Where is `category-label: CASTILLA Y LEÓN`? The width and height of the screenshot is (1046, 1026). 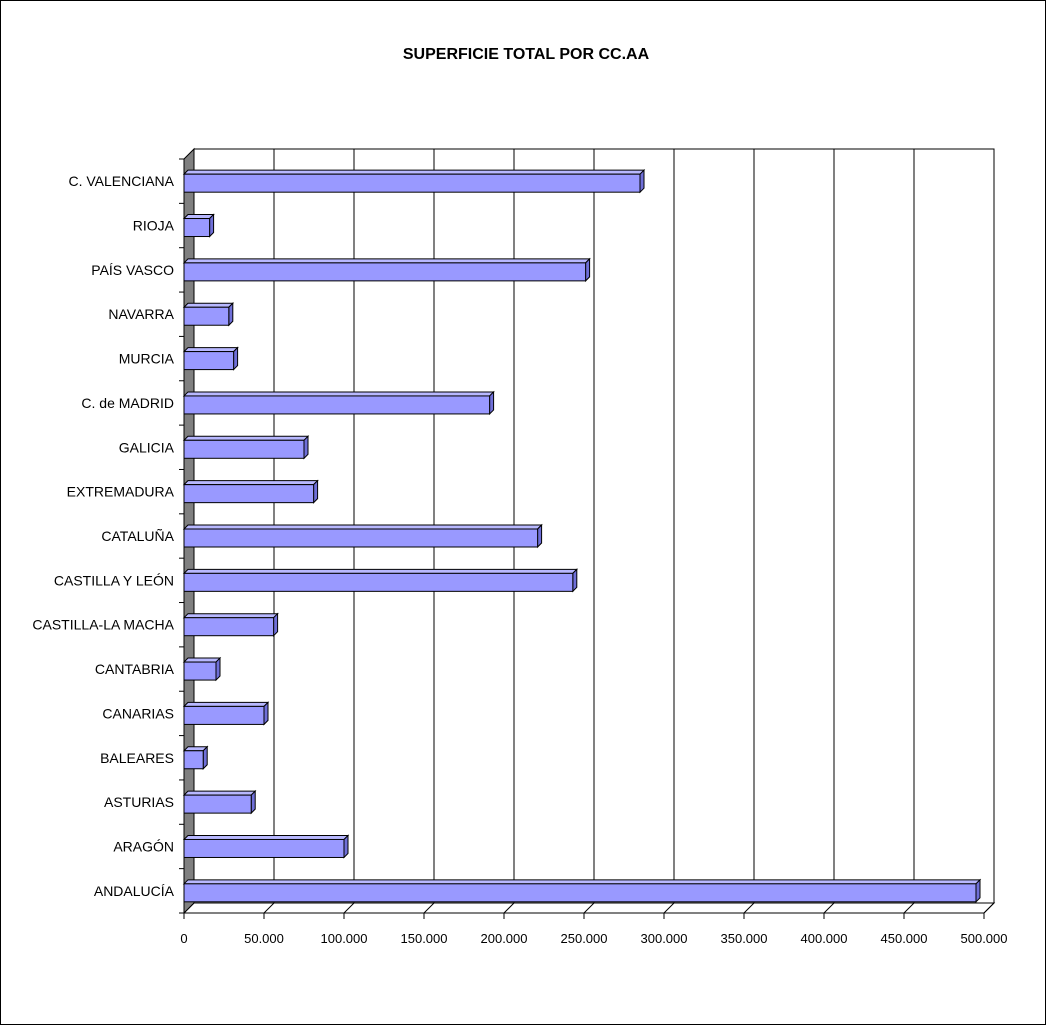 category-label: CASTILLA Y LEÓN is located at coordinates (114, 580).